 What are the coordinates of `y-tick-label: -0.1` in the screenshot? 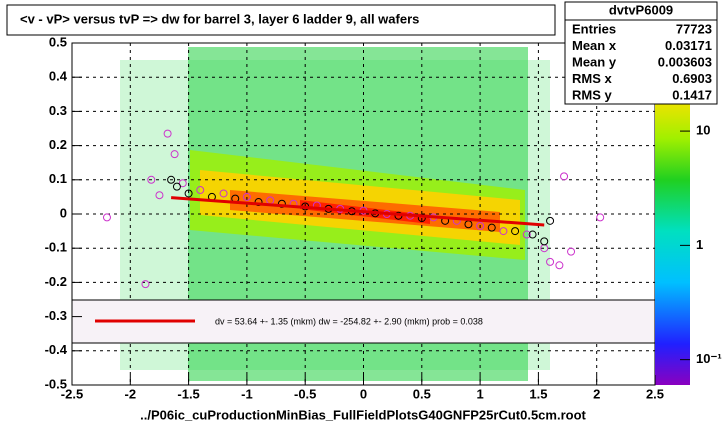 It's located at (56, 247).